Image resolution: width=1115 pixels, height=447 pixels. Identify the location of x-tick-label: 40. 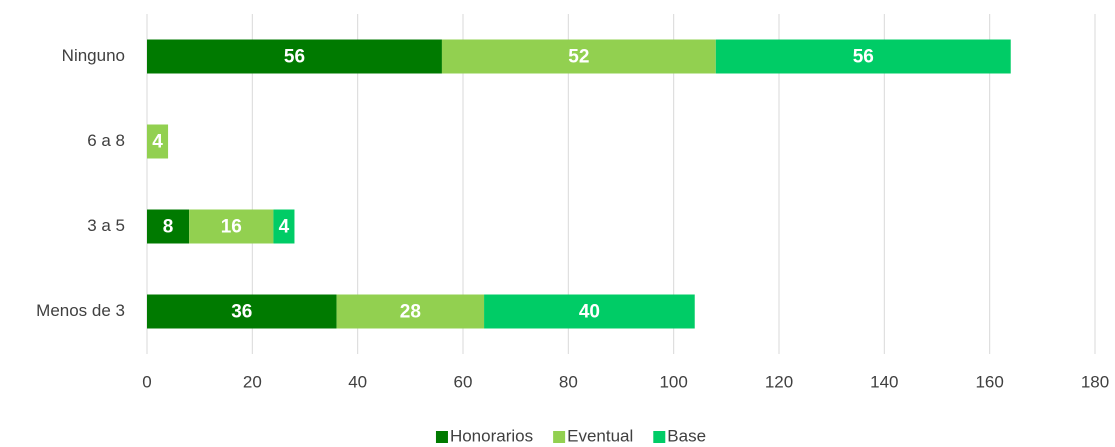
(357, 381).